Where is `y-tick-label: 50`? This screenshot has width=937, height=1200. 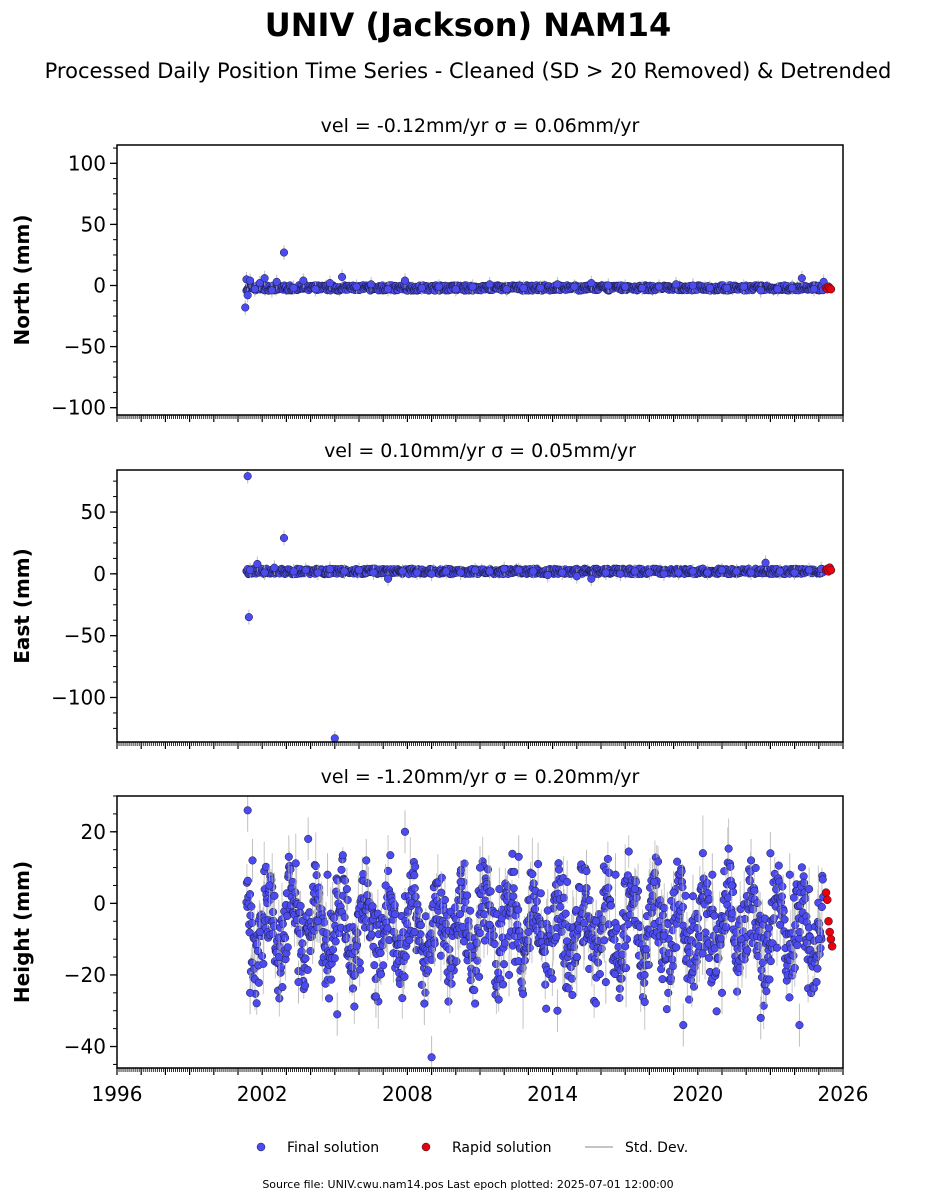 y-tick-label: 50 is located at coordinates (93, 512).